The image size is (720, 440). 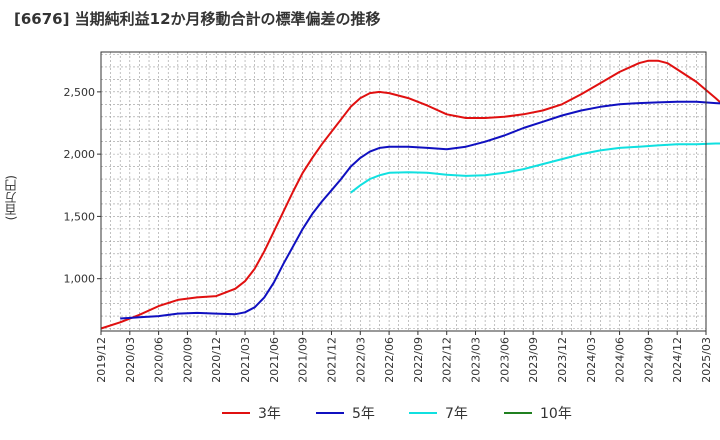 What do you see at coordinates (648, 360) in the screenshot?
I see `x-tick-label: 2024/09` at bounding box center [648, 360].